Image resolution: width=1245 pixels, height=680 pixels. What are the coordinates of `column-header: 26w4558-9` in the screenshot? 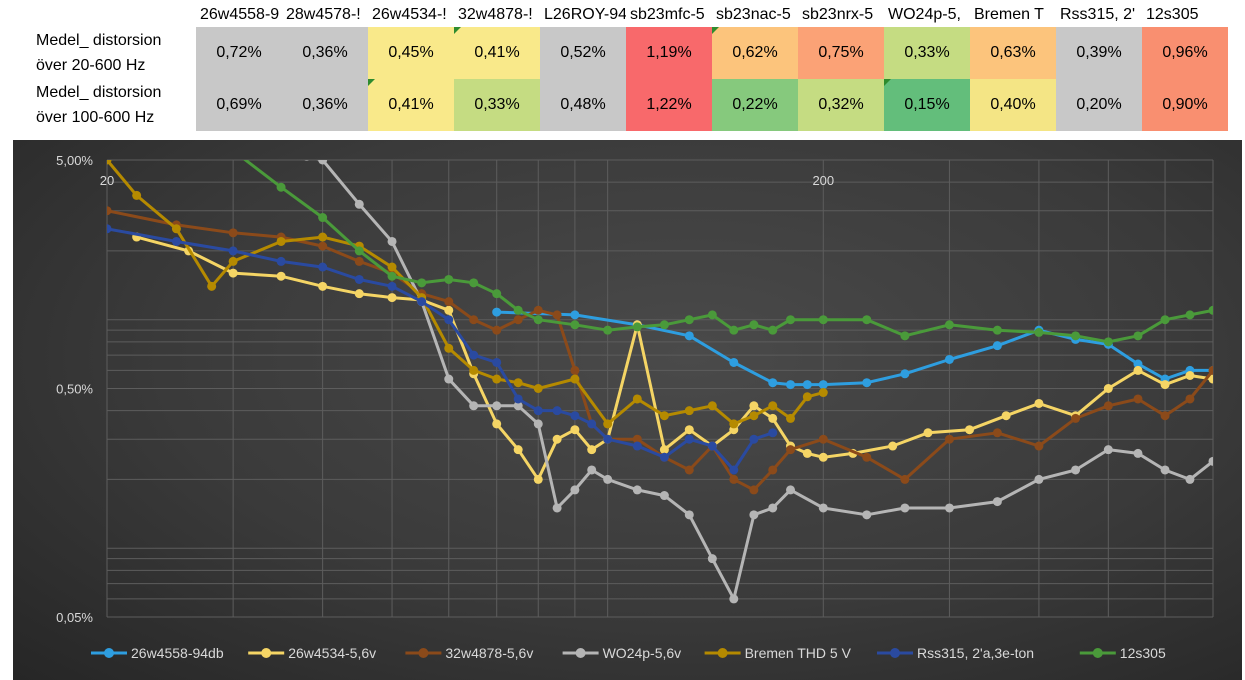 It's located at (240, 14).